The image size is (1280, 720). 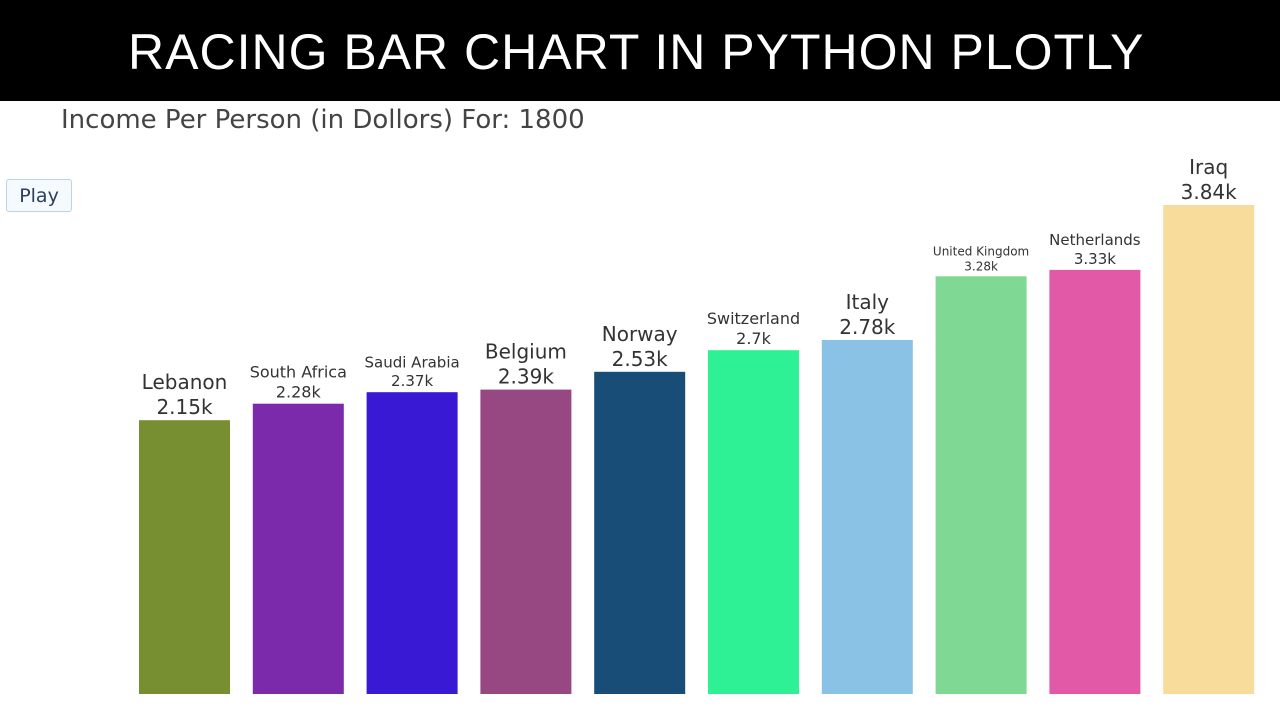 What do you see at coordinates (412, 362) in the screenshot?
I see `category-label: Saudi Arabia` at bounding box center [412, 362].